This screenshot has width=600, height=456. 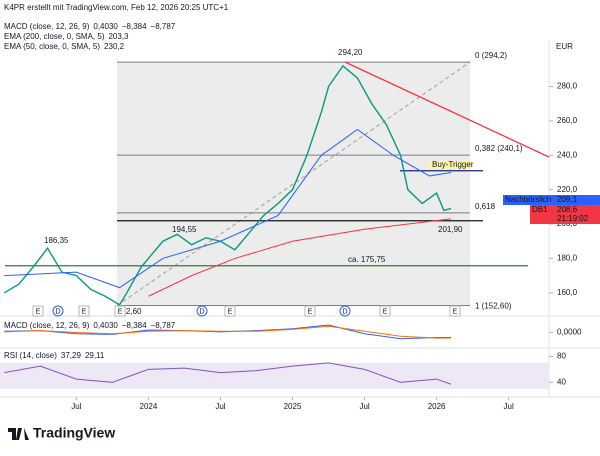 I want to click on support-label: Buy-Trigger, so click(x=453, y=164).